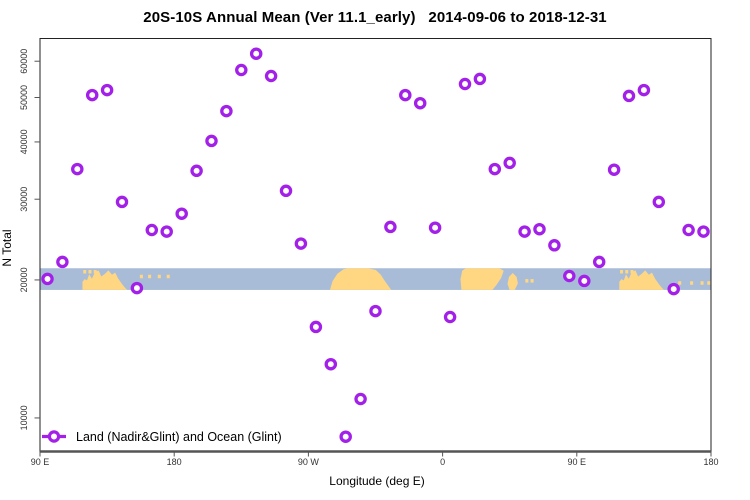  Describe the element at coordinates (24, 279) in the screenshot. I see `y-tick-label: 20000` at that location.